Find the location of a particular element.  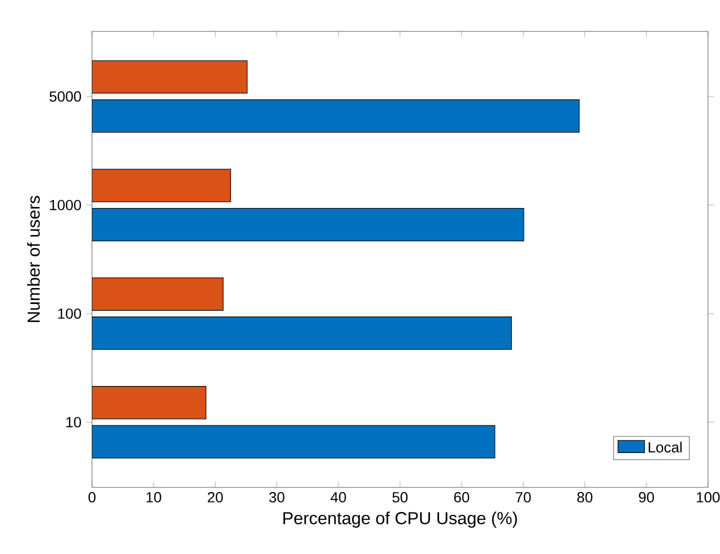

x-tick-label: 100 is located at coordinates (708, 497).